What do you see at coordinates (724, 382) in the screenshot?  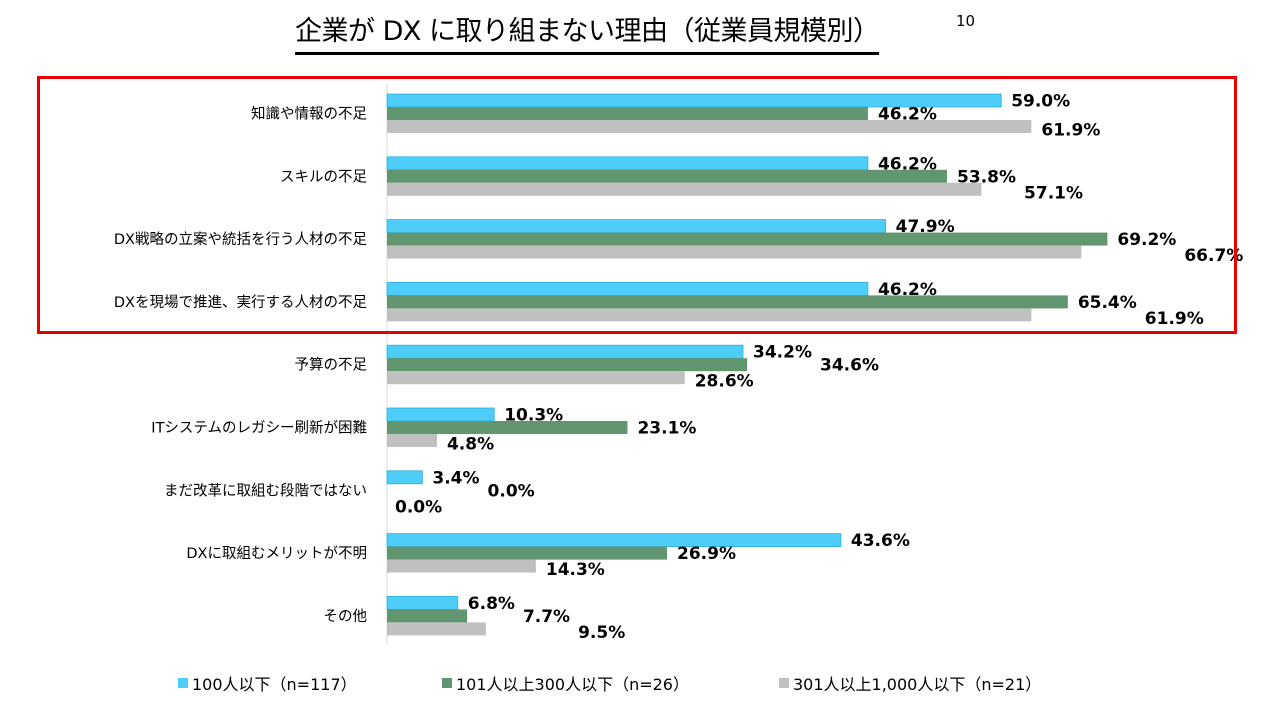 I see `data-label: 28.6%` at bounding box center [724, 382].